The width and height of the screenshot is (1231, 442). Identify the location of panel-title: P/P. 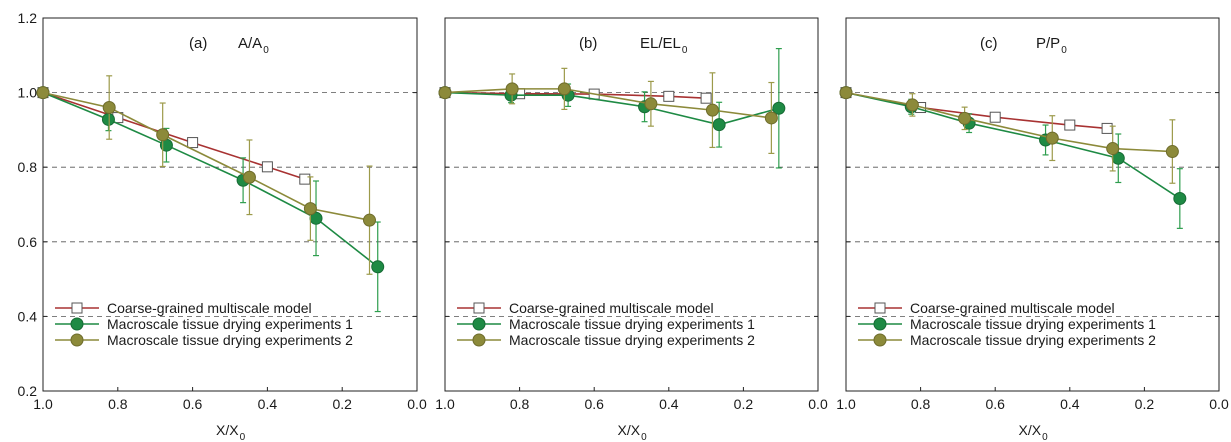
(1048, 43).